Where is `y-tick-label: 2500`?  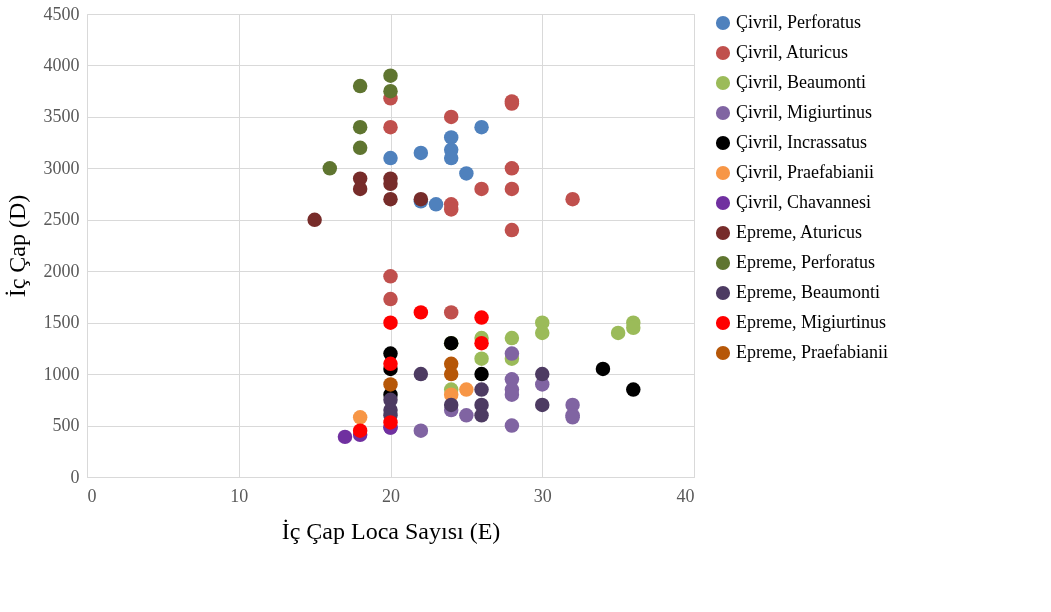 y-tick-label: 2500 is located at coordinates (61, 219).